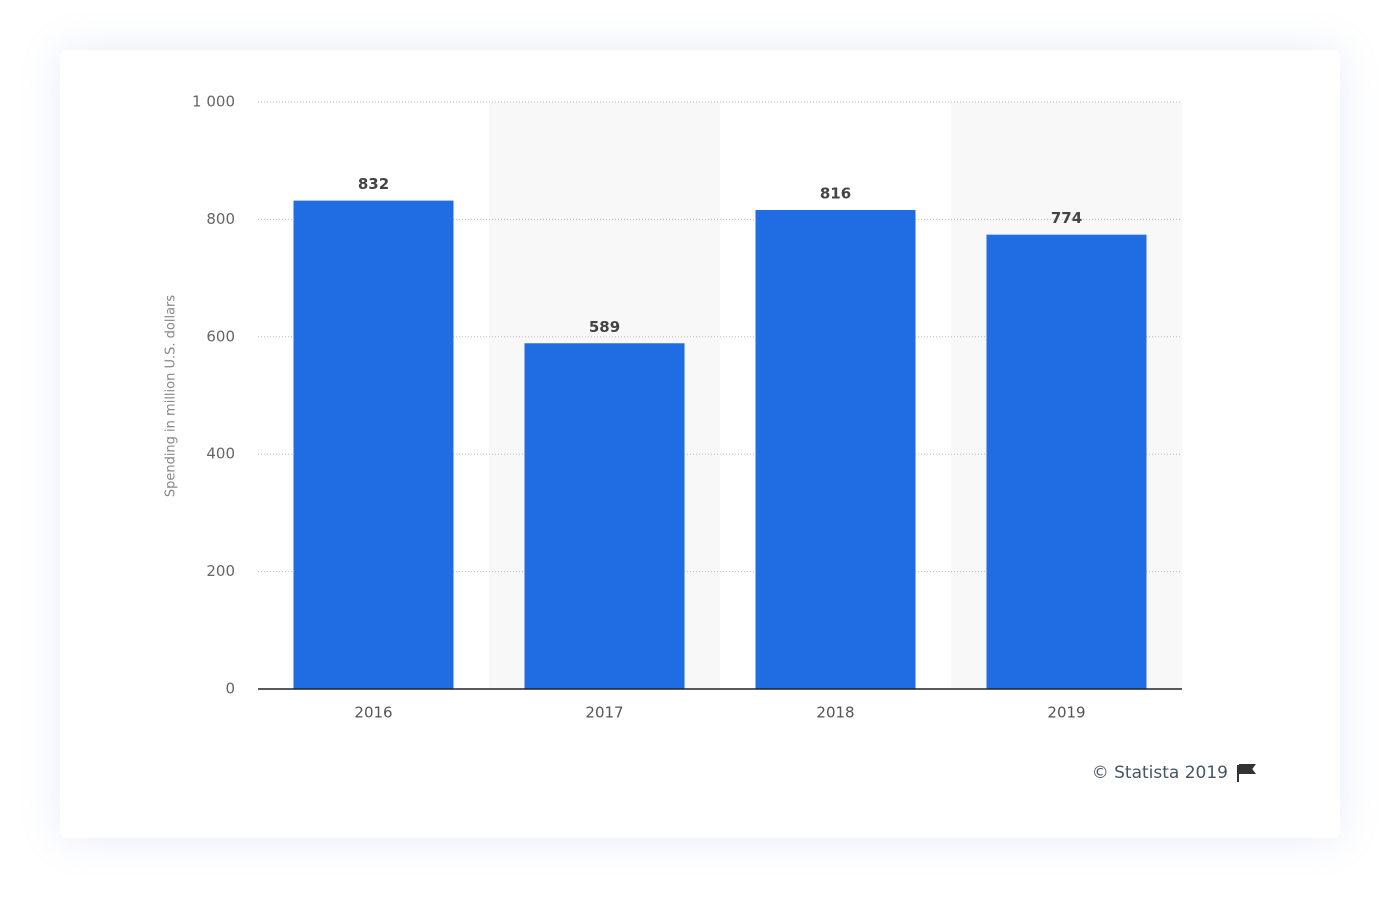  Describe the element at coordinates (230, 689) in the screenshot. I see `y-tick-label: 0` at that location.